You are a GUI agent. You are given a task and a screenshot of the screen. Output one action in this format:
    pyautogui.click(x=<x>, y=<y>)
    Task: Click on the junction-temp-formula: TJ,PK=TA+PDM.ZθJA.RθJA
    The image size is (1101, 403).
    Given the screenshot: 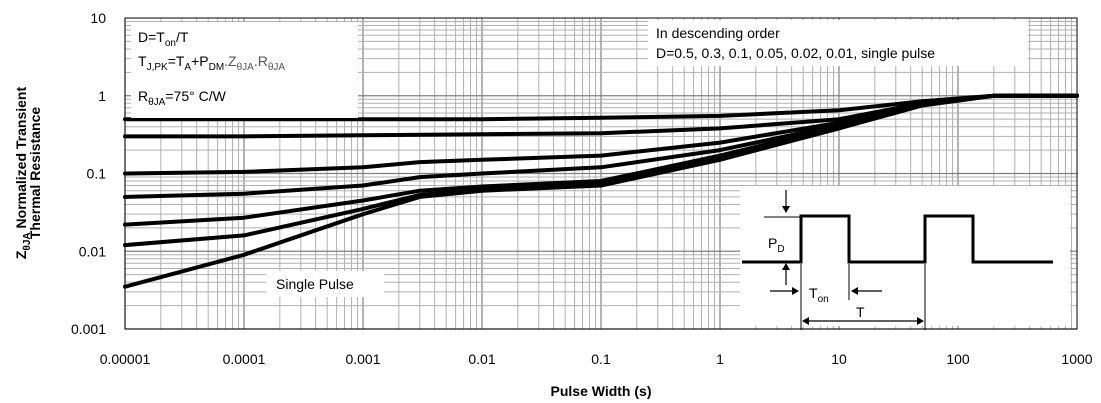 What is the action you would take?
    pyautogui.click(x=211, y=63)
    